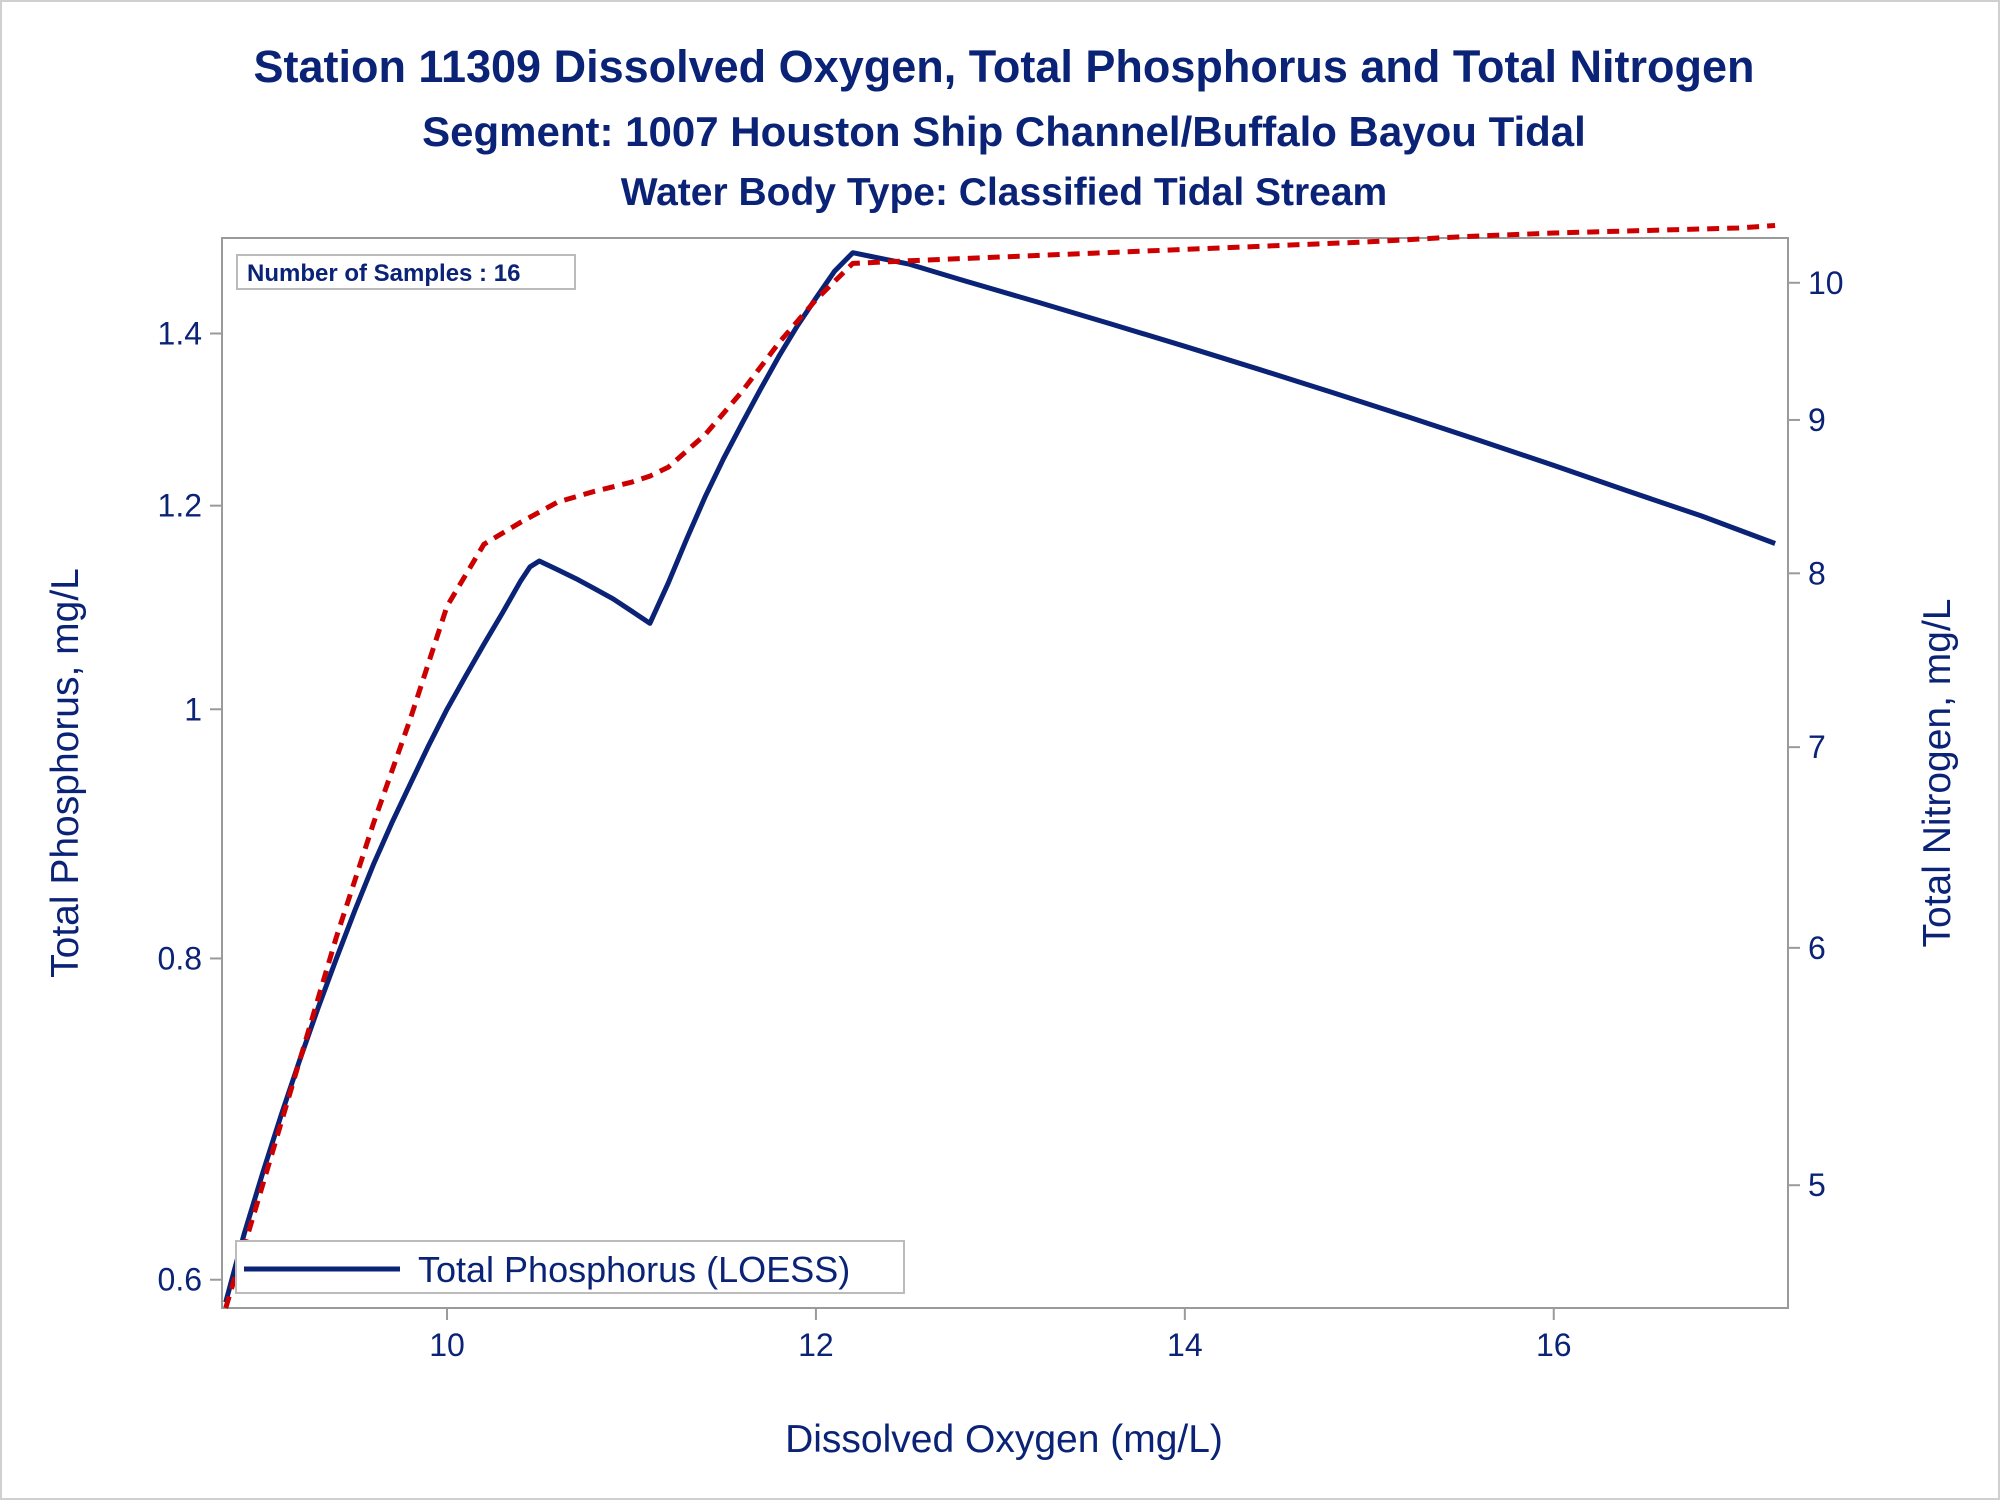  I want to click on y-left-tick-label: 1, so click(193, 709).